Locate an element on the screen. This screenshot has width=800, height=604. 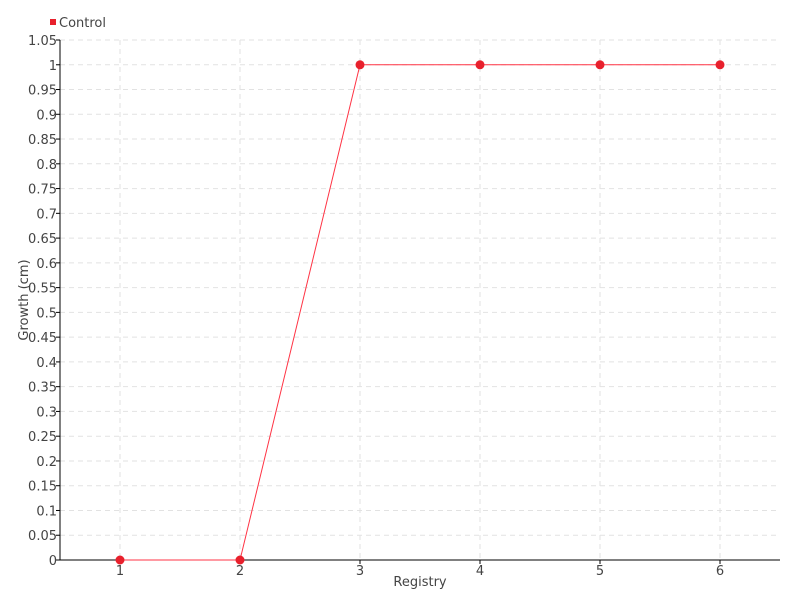
y-tick-label: 1 is located at coordinates (53, 66).